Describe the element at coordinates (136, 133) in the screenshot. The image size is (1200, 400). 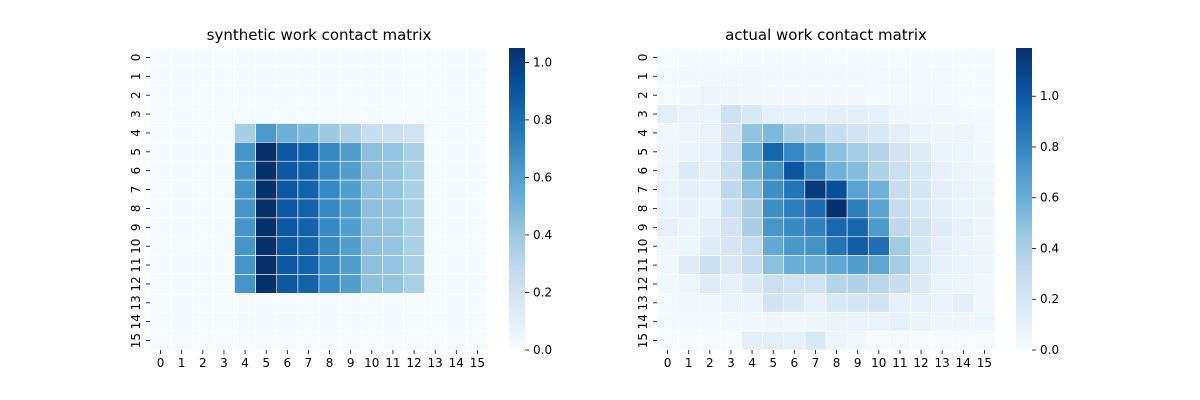
I see `synthetic-y-tick-label: 4` at that location.